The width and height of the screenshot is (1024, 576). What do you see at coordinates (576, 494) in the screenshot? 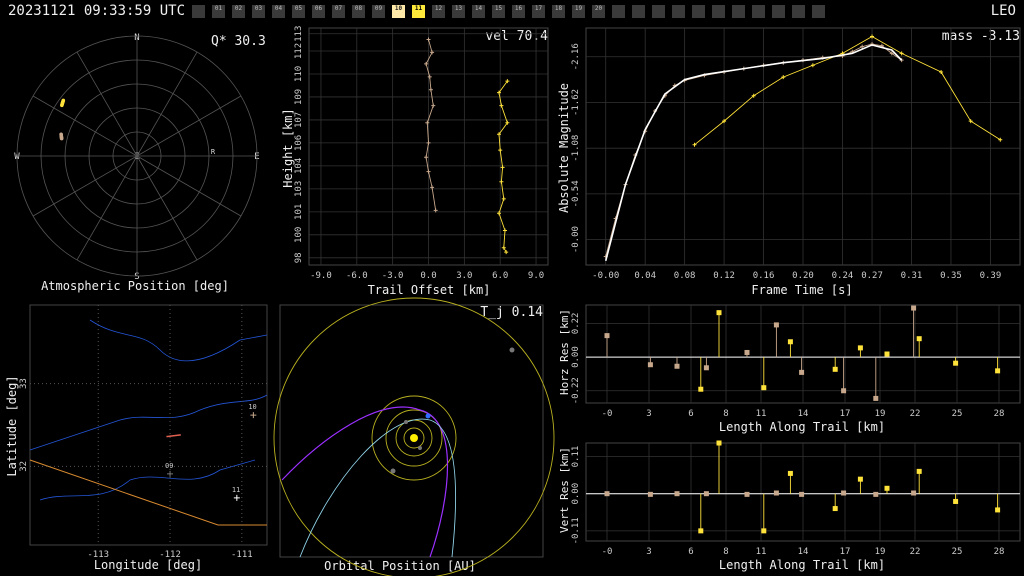
I see `vert-ytick: 0.00` at bounding box center [576, 494].